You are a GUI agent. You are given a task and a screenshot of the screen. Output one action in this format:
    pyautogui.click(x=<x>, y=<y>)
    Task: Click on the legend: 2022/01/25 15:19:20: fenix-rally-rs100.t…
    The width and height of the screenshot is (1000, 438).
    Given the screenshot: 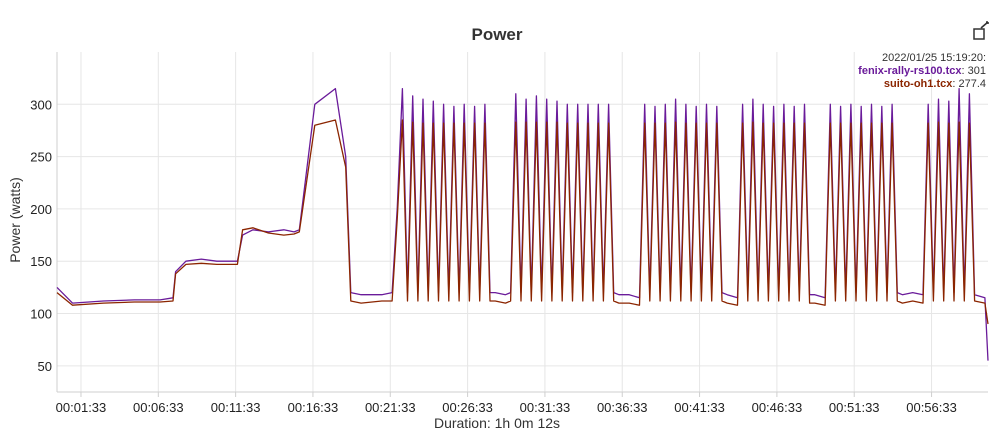 What is the action you would take?
    pyautogui.click(x=922, y=71)
    